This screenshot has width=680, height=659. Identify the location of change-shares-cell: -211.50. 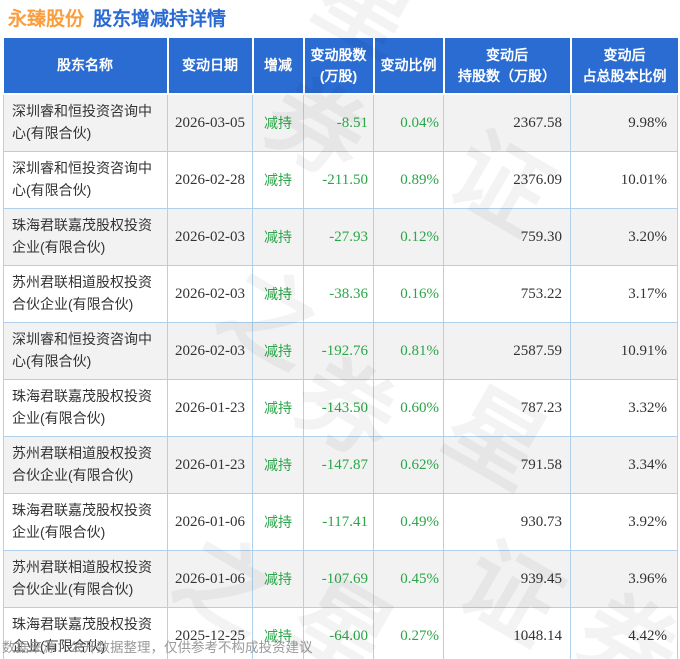
(338, 180).